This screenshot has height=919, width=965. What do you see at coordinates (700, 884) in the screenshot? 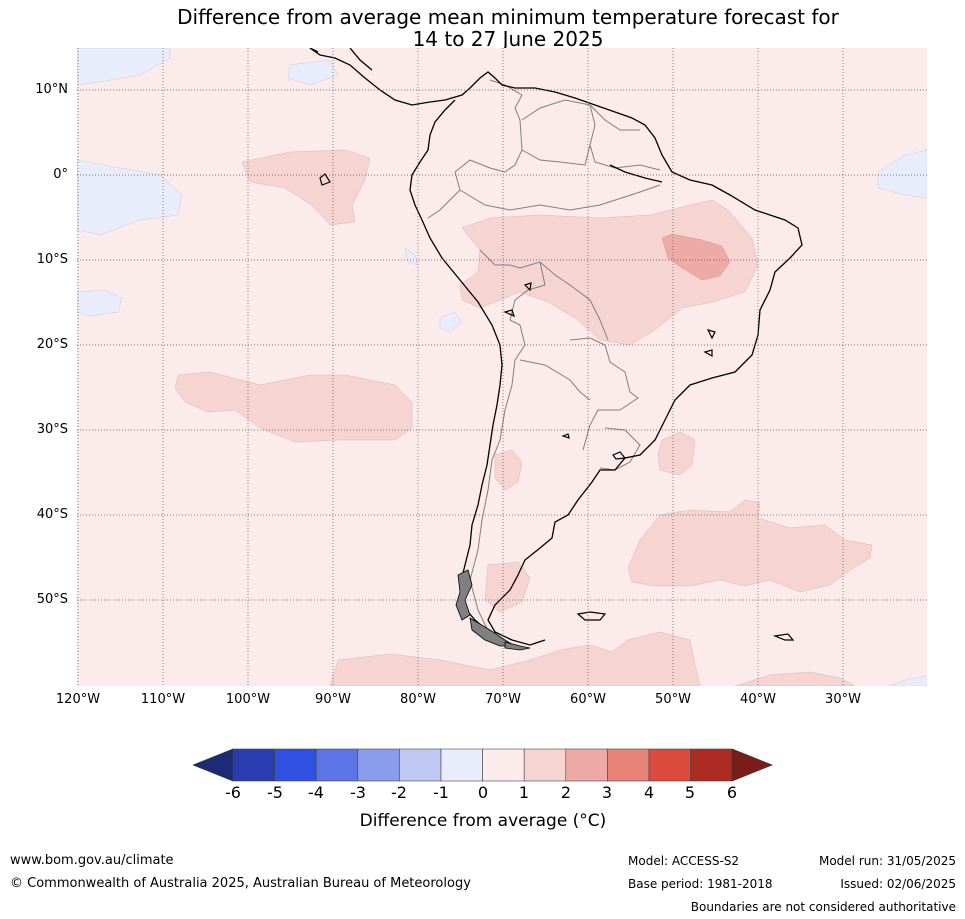
I see `footer-base-period: Base period: 1981-2018` at bounding box center [700, 884].